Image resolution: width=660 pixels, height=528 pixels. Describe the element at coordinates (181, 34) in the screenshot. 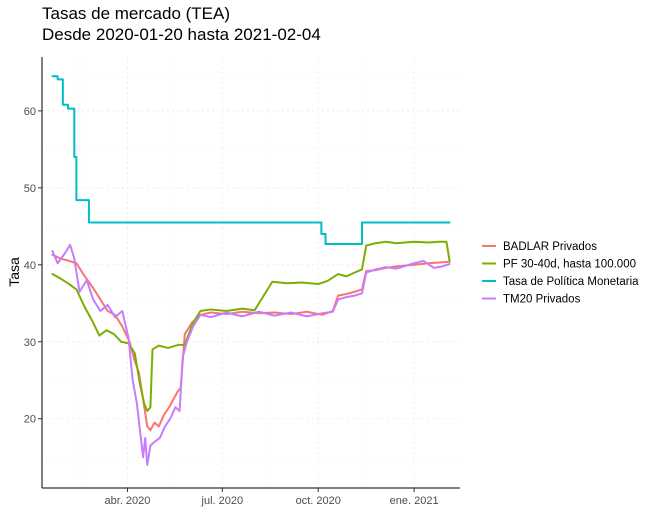

I see `chart-subtitle: Desde 2020-01-20 hasta 2021-02-04` at that location.